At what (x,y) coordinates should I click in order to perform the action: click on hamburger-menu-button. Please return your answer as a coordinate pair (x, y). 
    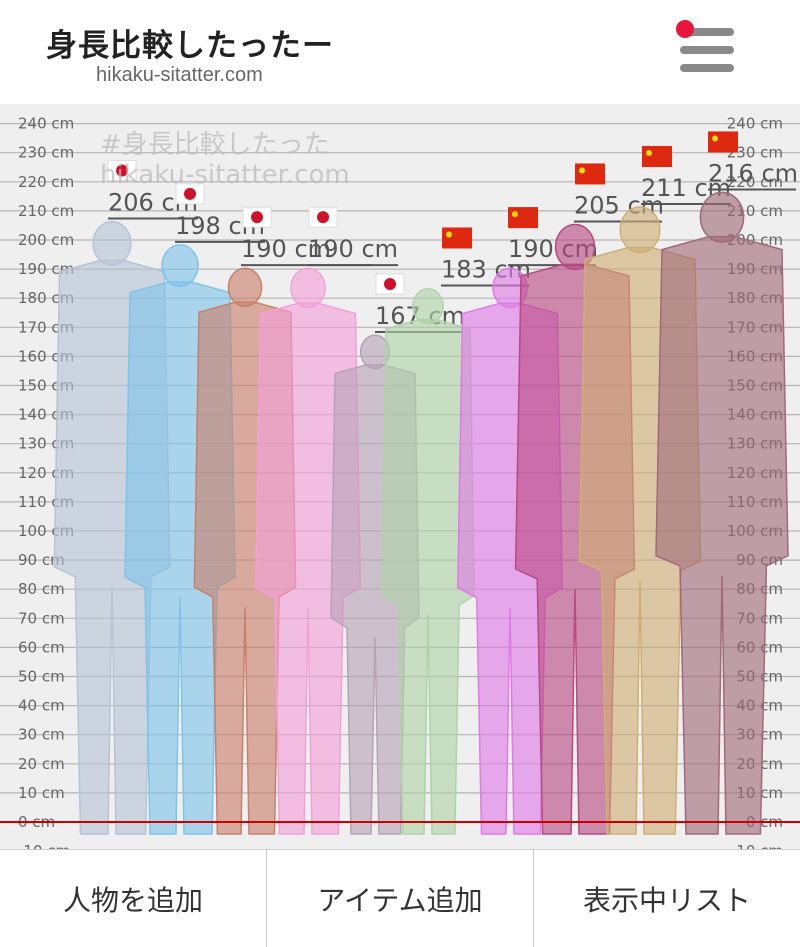
    Looking at the image, I should click on (706, 48).